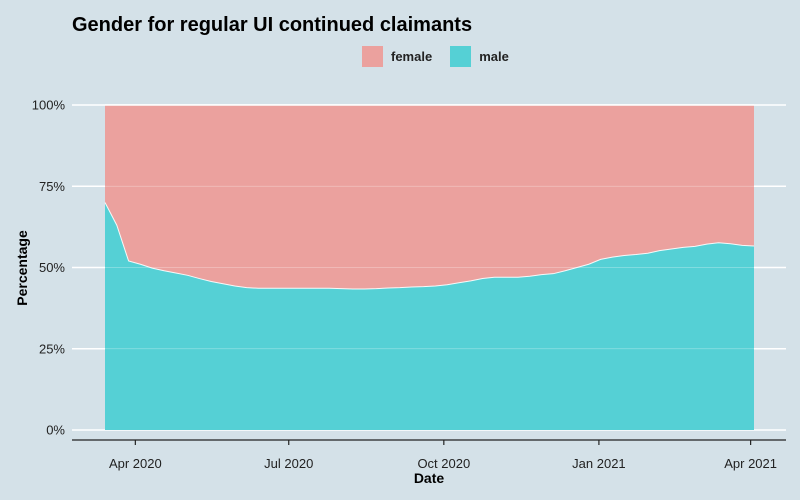 This screenshot has height=500, width=800. I want to click on y-tick-label: 25%, so click(52, 348).